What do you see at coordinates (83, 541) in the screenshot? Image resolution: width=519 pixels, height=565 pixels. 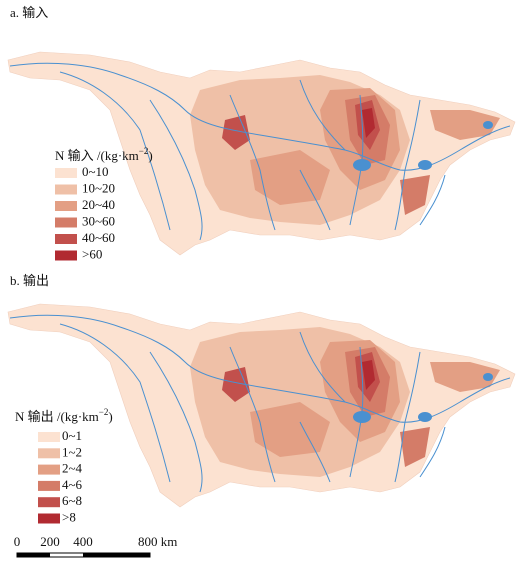 I see `scale-bar-label: 400` at bounding box center [83, 541].